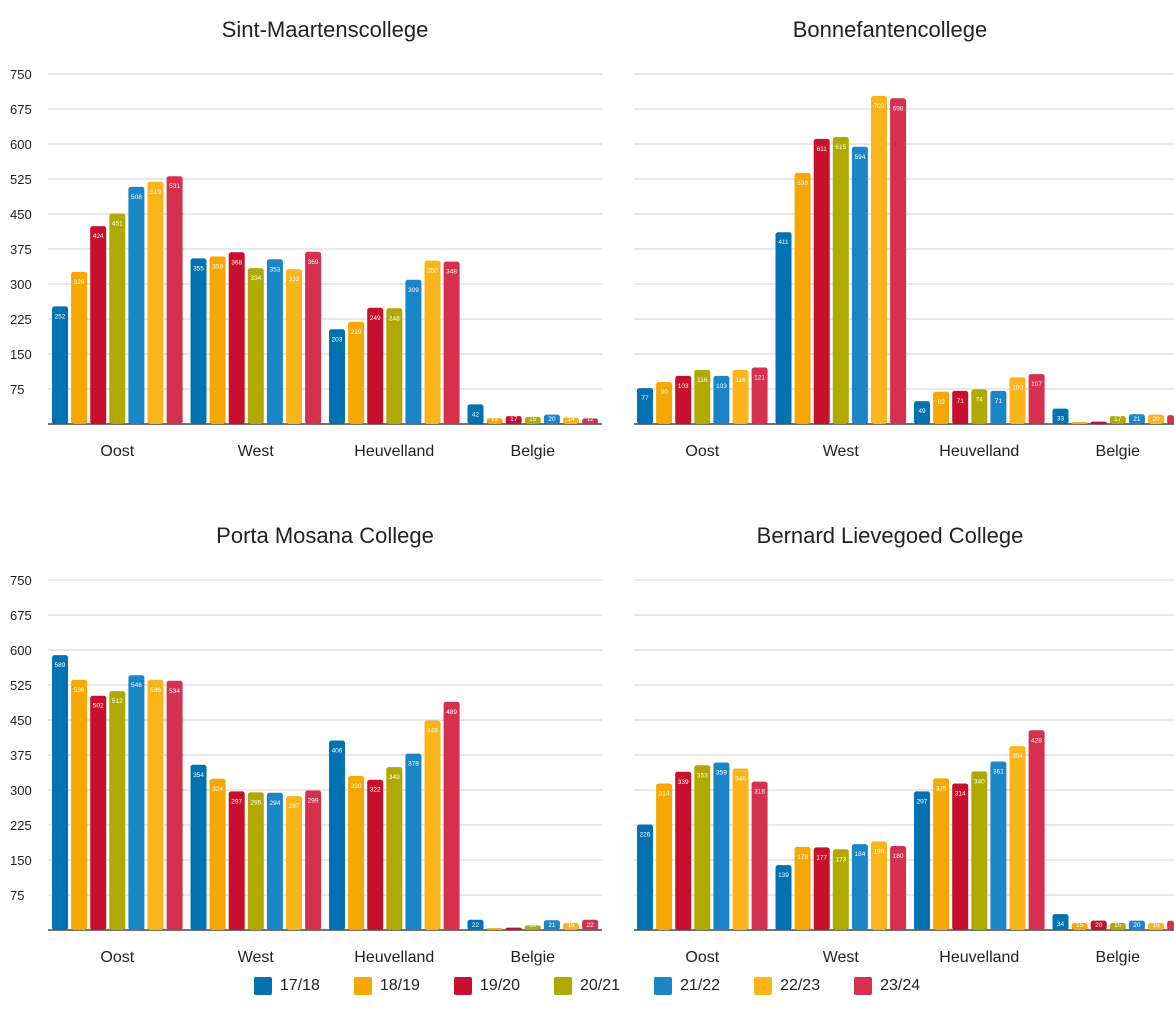 Image resolution: width=1174 pixels, height=1015 pixels. Describe the element at coordinates (859, 854) in the screenshot. I see `data-label: 184` at that location.